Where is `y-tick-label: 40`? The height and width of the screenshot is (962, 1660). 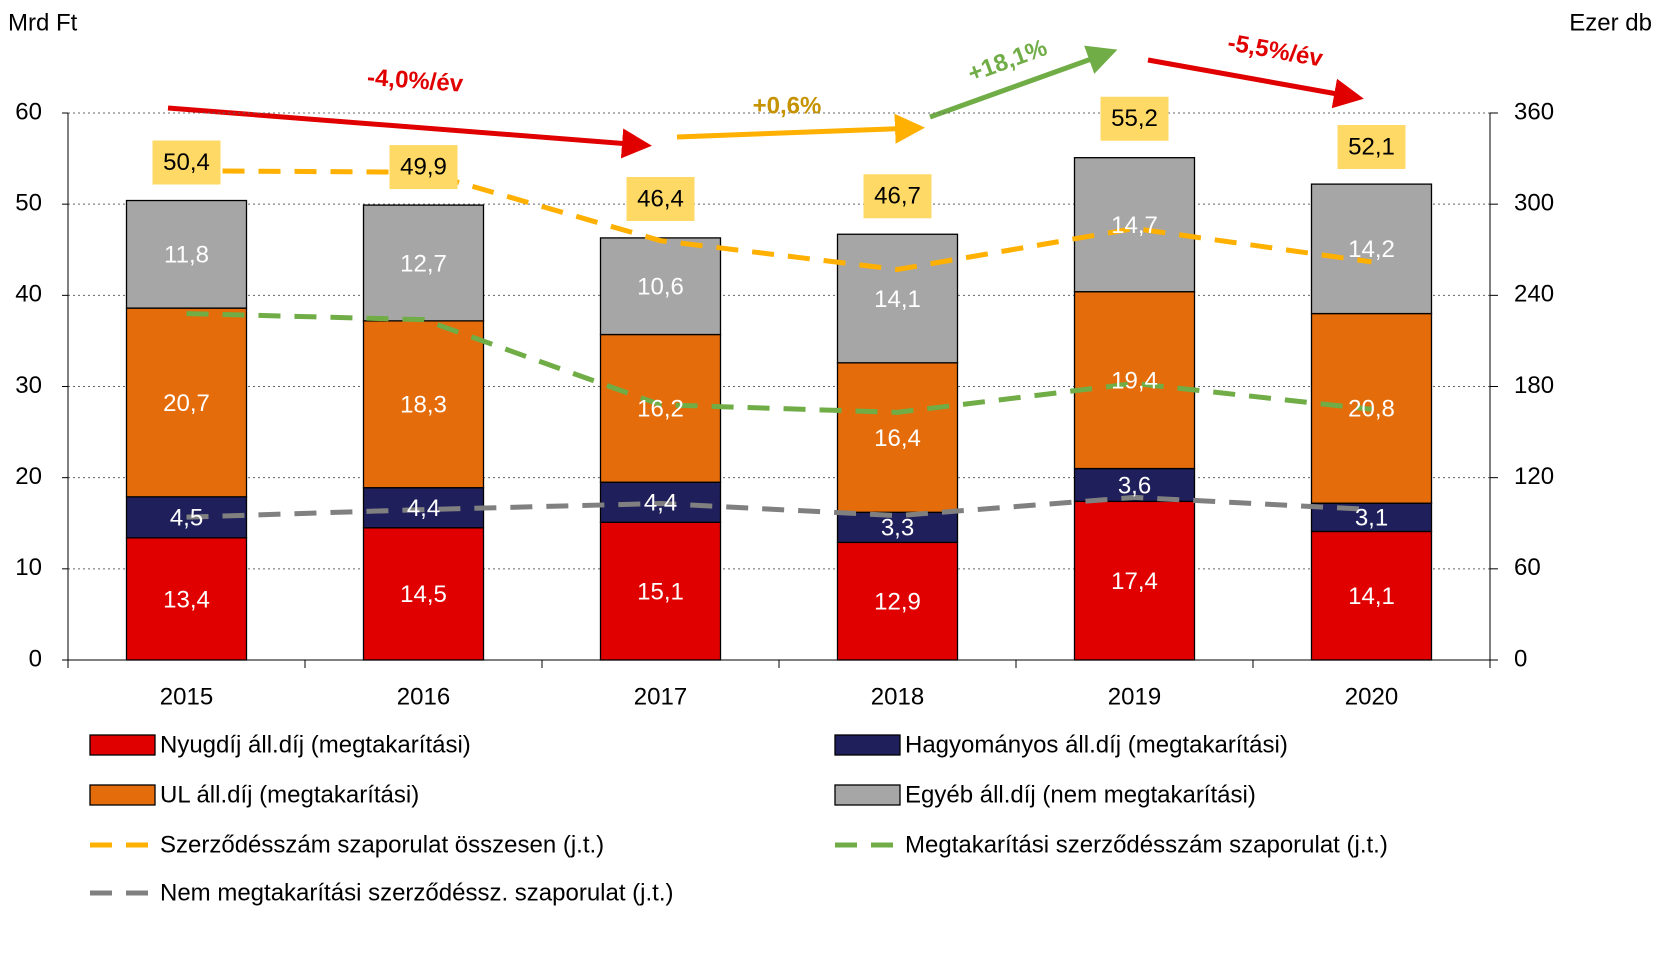
y-tick-label: 40 is located at coordinates (28, 294).